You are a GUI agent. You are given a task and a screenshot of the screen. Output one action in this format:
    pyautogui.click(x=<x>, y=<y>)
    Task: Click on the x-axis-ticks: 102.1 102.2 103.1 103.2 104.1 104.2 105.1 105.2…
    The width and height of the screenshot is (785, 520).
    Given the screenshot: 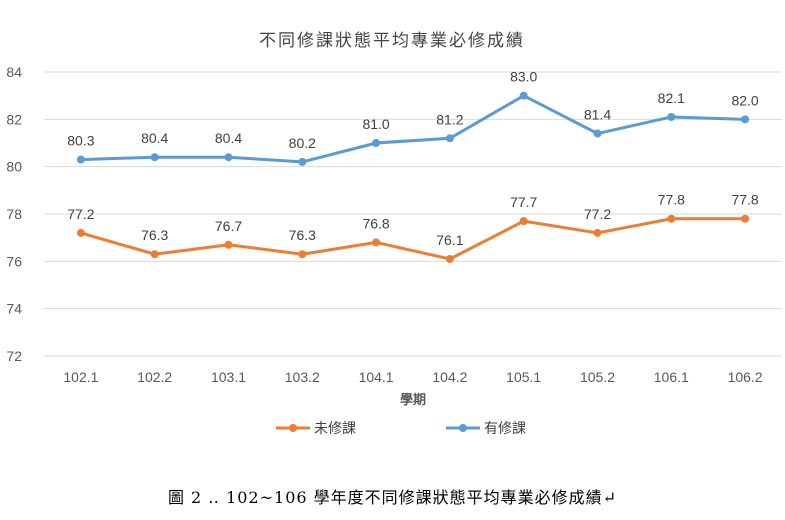 What is the action you would take?
    pyautogui.click(x=412, y=377)
    